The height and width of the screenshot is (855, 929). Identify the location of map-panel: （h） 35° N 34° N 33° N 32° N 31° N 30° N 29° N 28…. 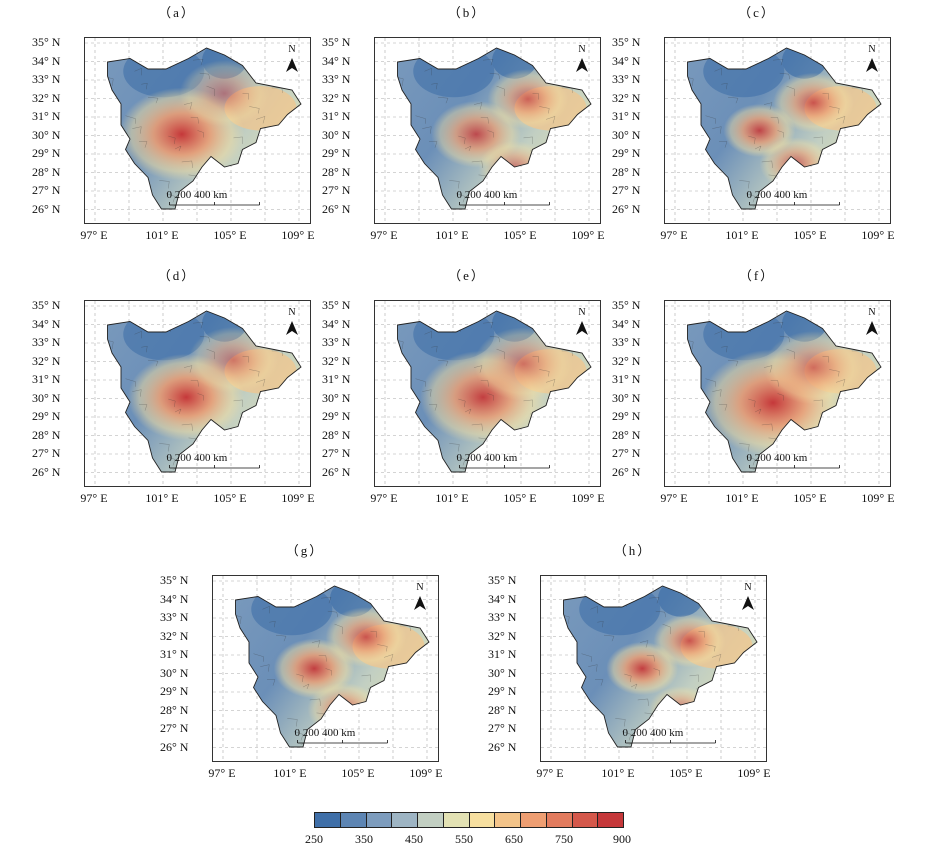
(633, 660).